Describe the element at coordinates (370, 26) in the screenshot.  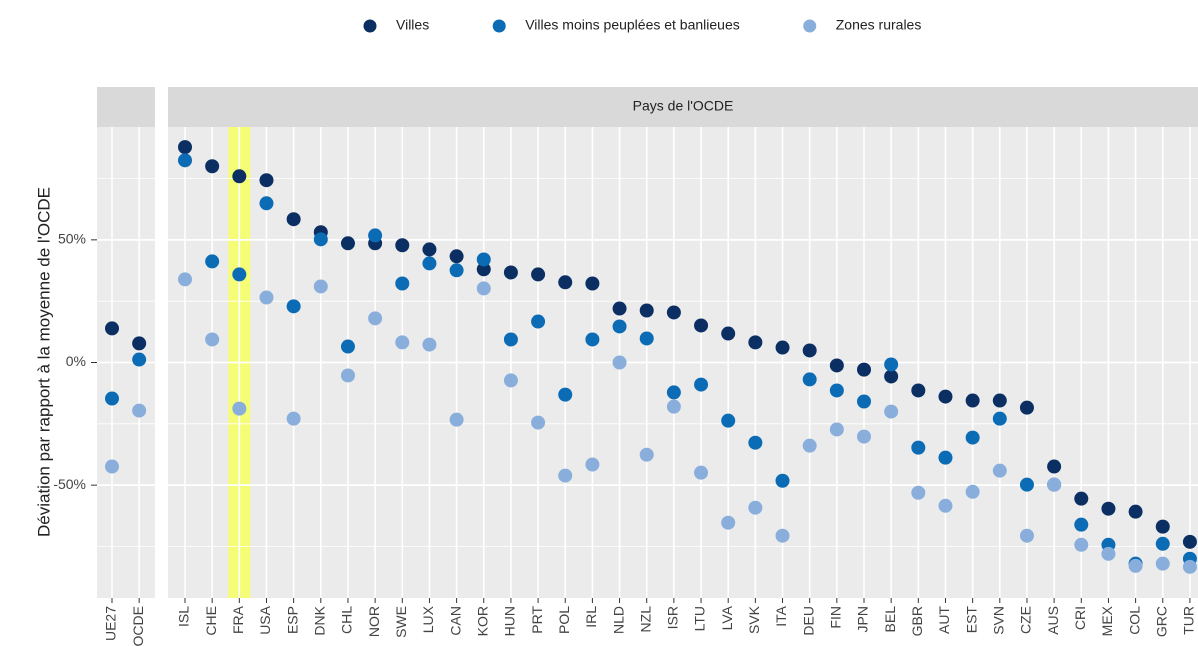
I see `legend-marker` at that location.